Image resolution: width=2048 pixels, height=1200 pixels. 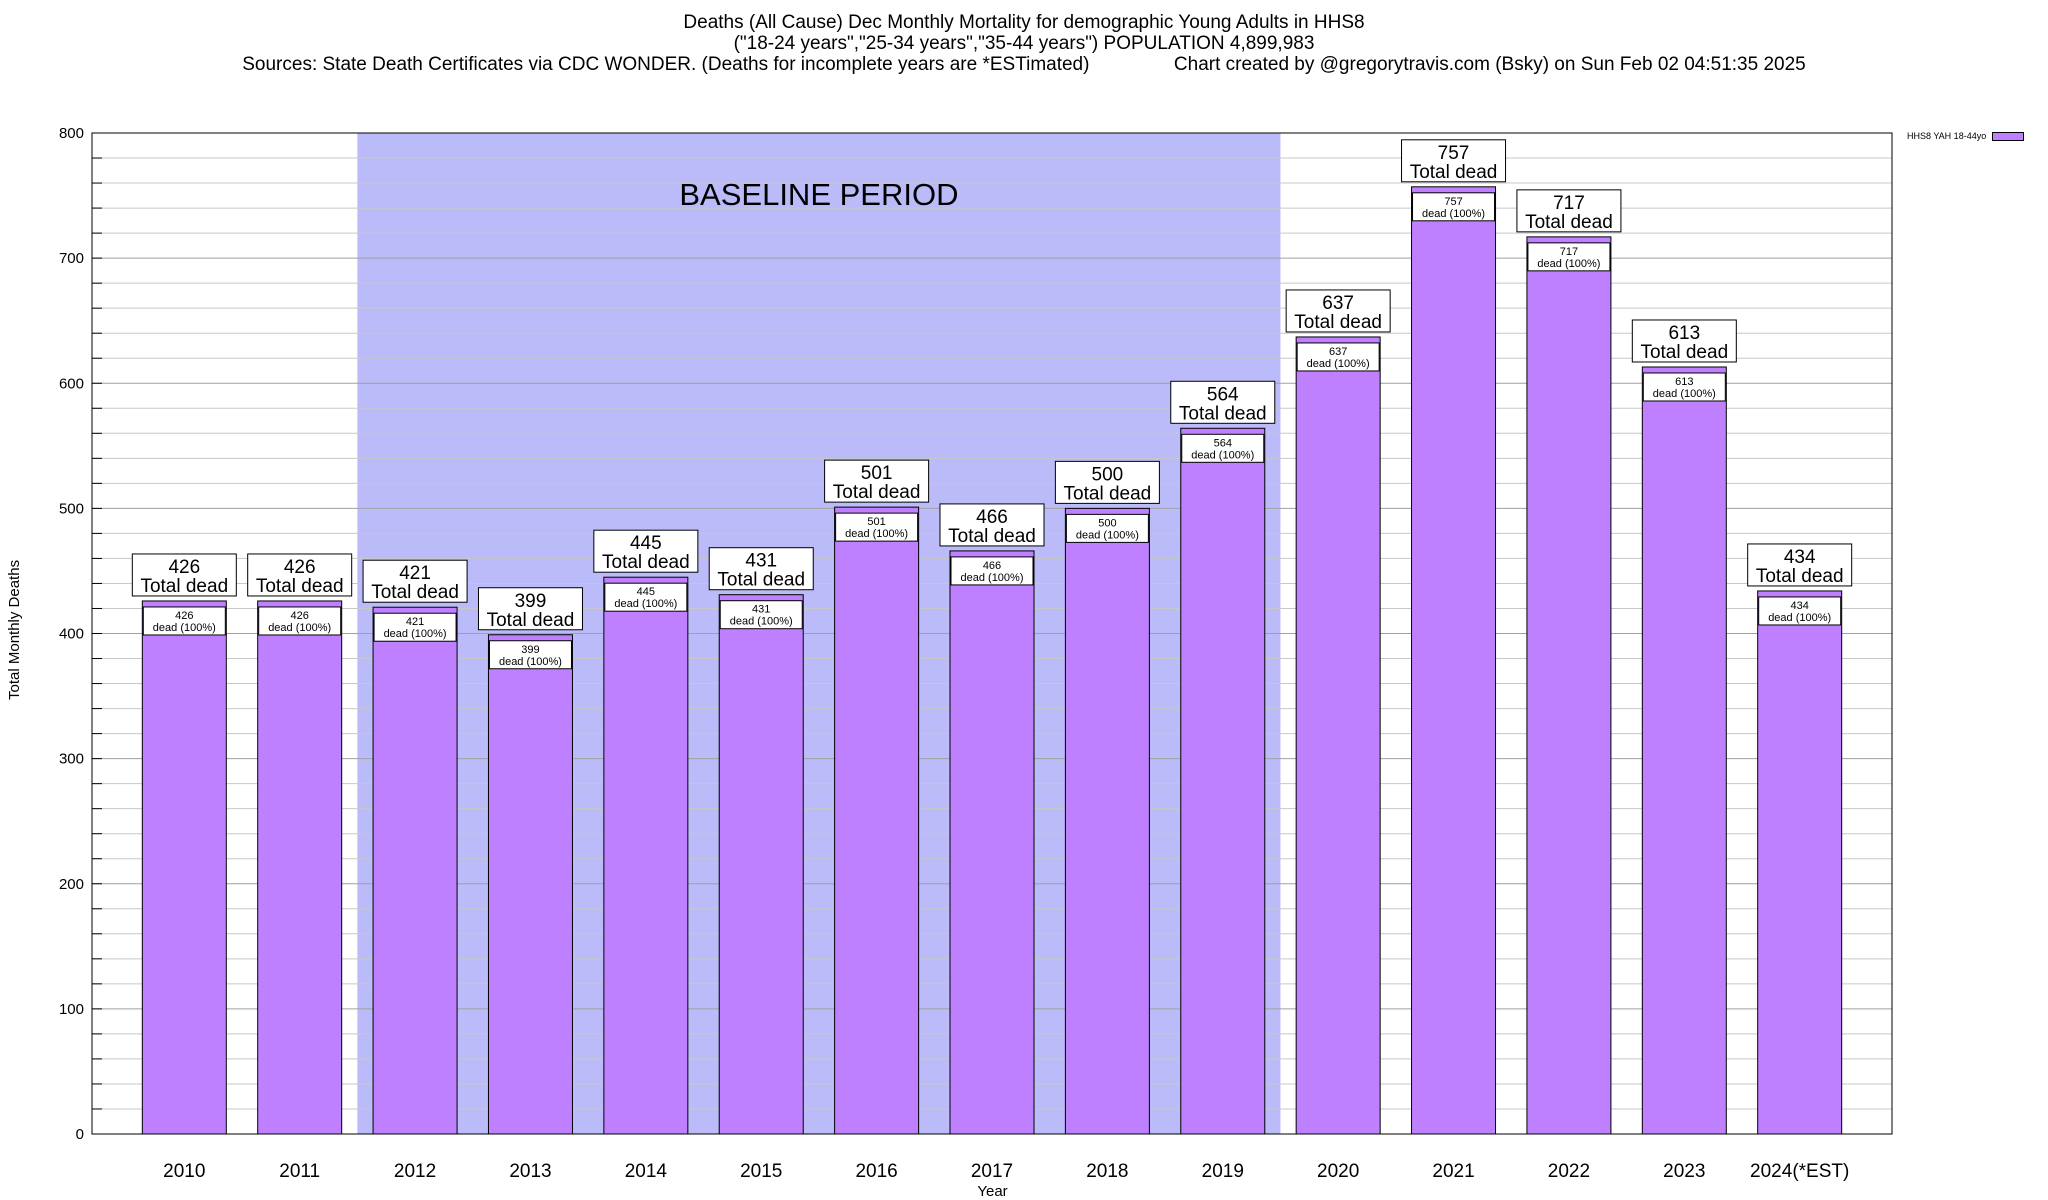 I want to click on legend: HHS8 YAH 18-44yo, so click(x=1966, y=136).